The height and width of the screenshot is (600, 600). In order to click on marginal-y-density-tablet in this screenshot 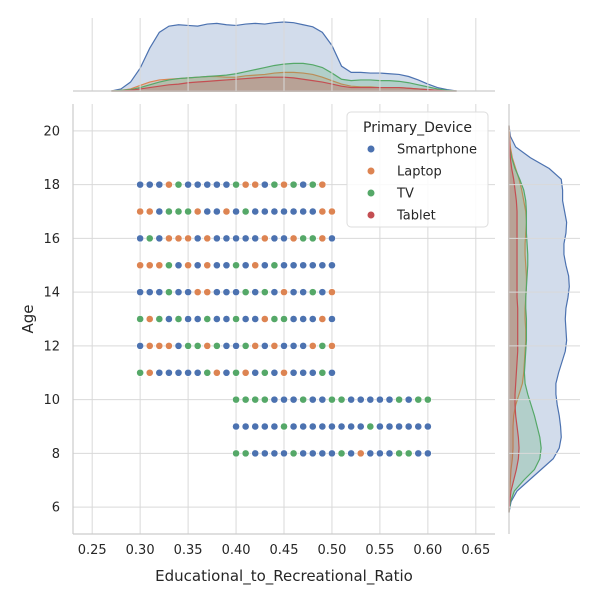, I will do `click(514, 319)`.